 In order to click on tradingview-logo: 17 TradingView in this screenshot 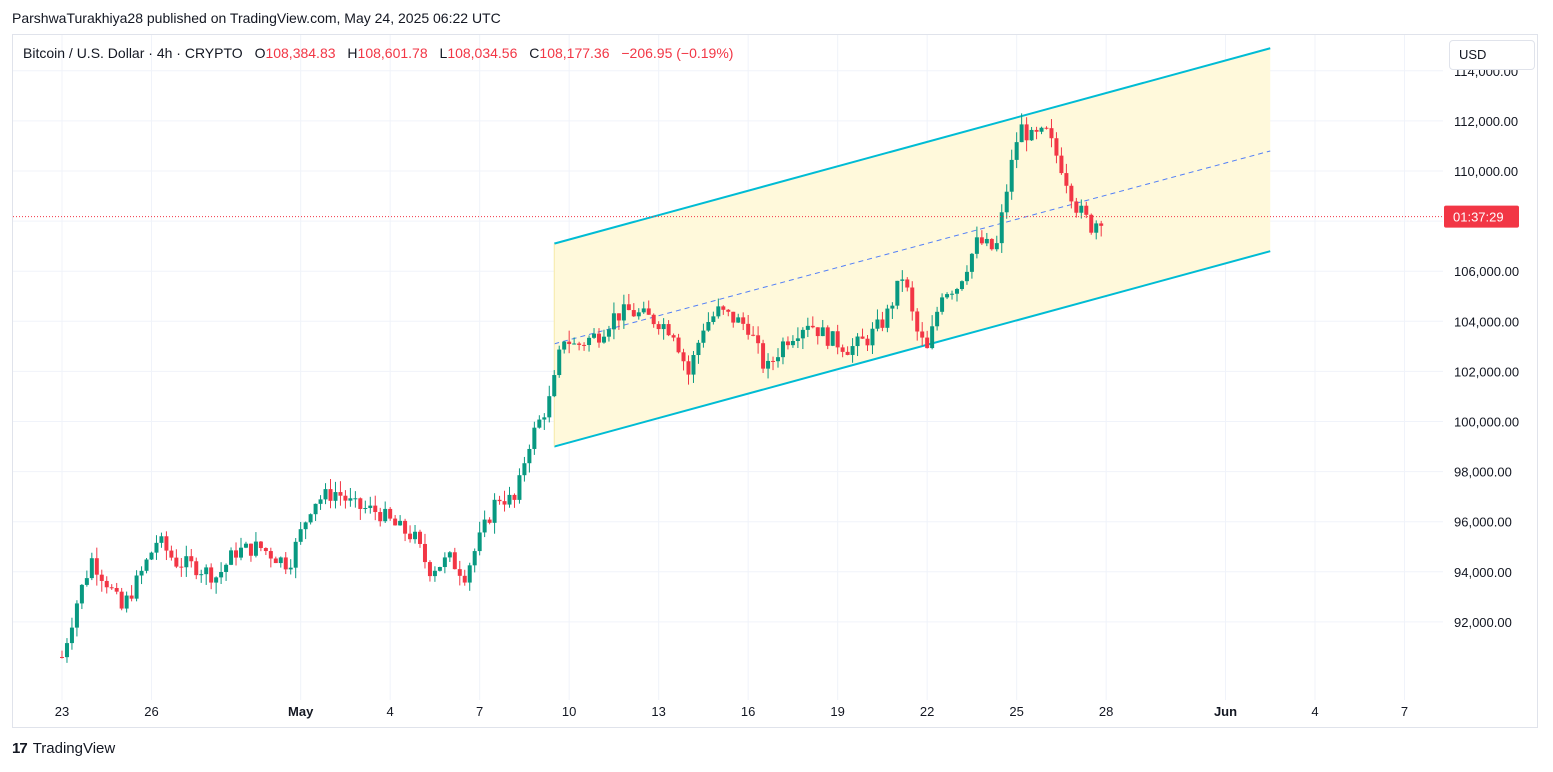, I will do `click(63, 748)`.